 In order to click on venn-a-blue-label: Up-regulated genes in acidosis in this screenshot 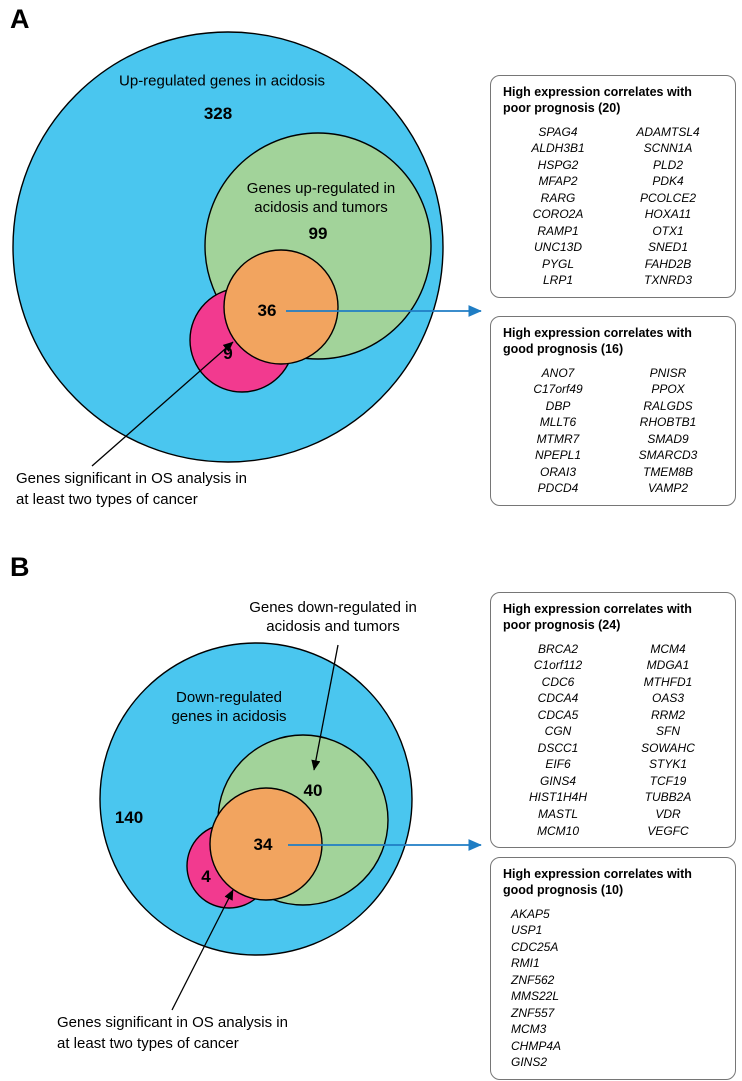, I will do `click(222, 81)`.